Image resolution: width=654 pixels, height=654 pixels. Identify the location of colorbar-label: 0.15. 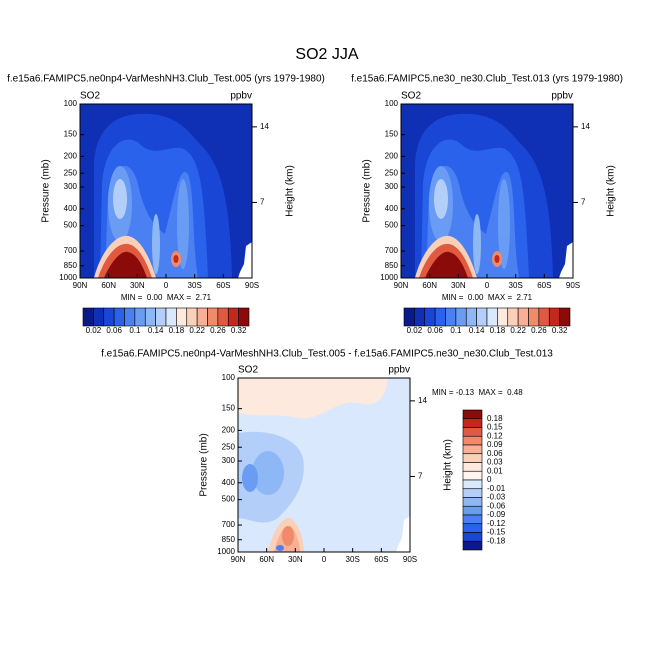
(495, 427).